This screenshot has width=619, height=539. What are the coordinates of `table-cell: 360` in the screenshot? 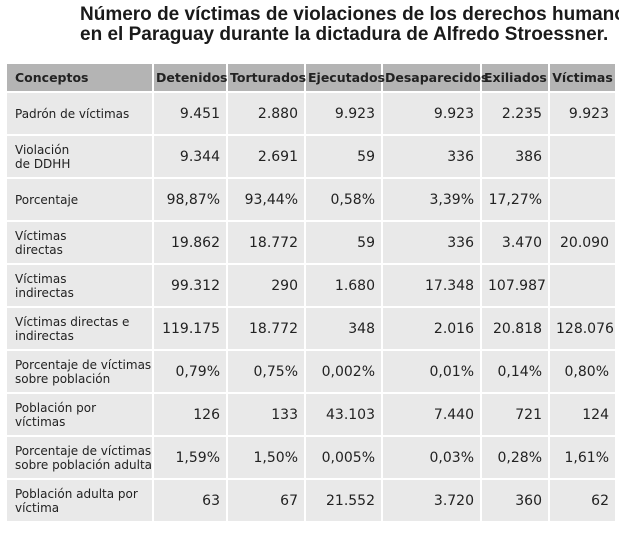 It's located at (515, 500).